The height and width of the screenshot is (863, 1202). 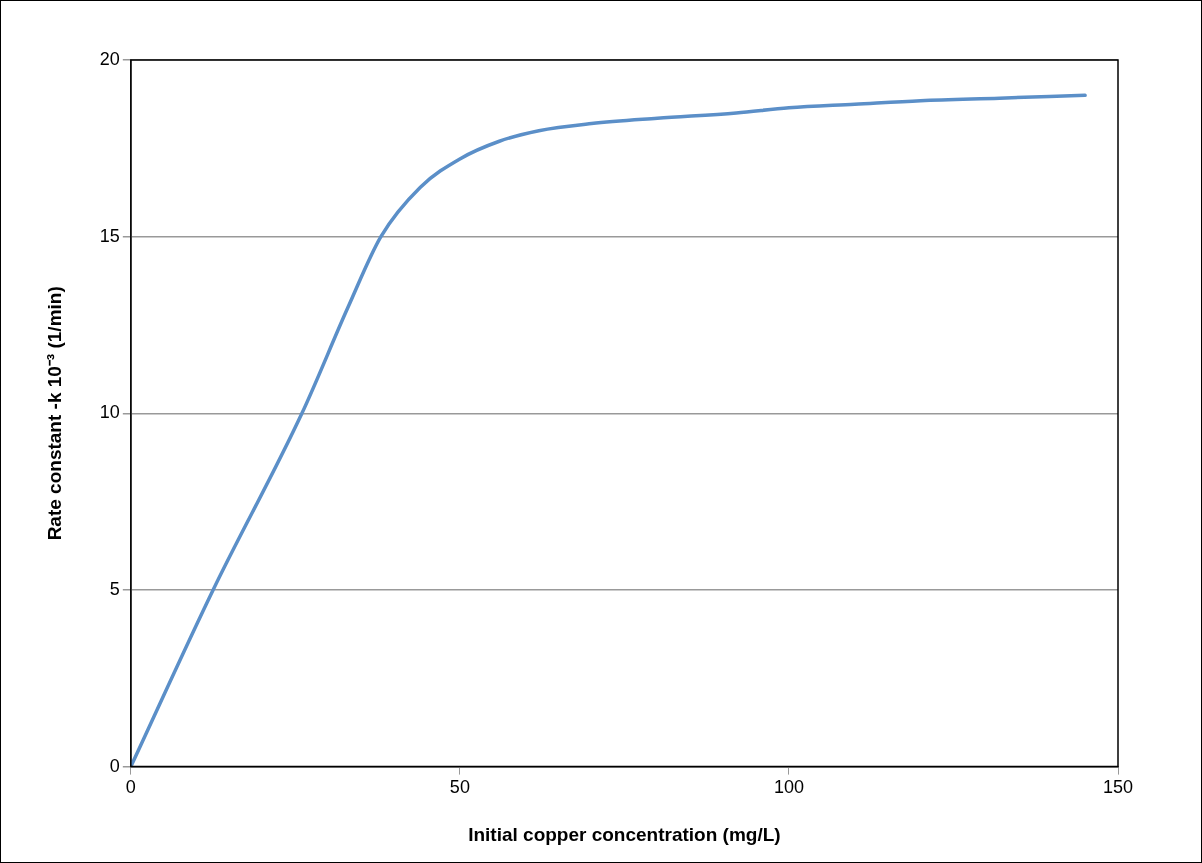 What do you see at coordinates (130, 787) in the screenshot?
I see `x-tick-label: 0` at bounding box center [130, 787].